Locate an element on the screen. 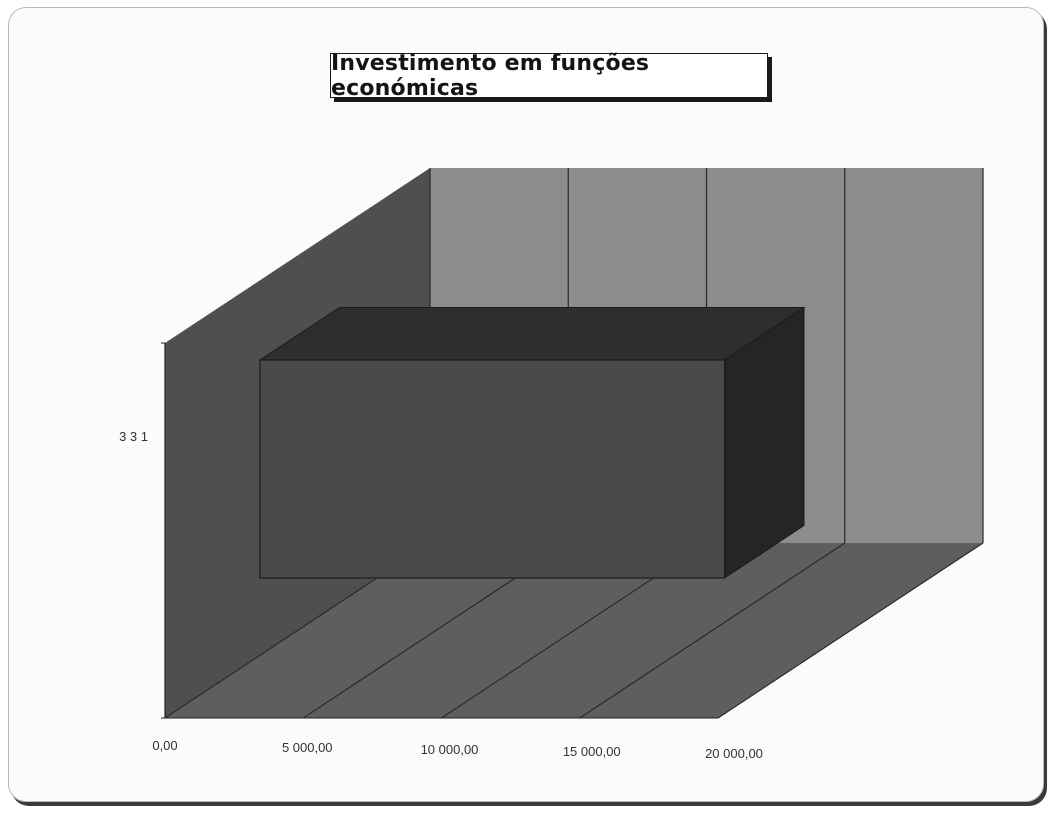 The height and width of the screenshot is (814, 1054). x-tick-label: 10 000,00 is located at coordinates (450, 749).